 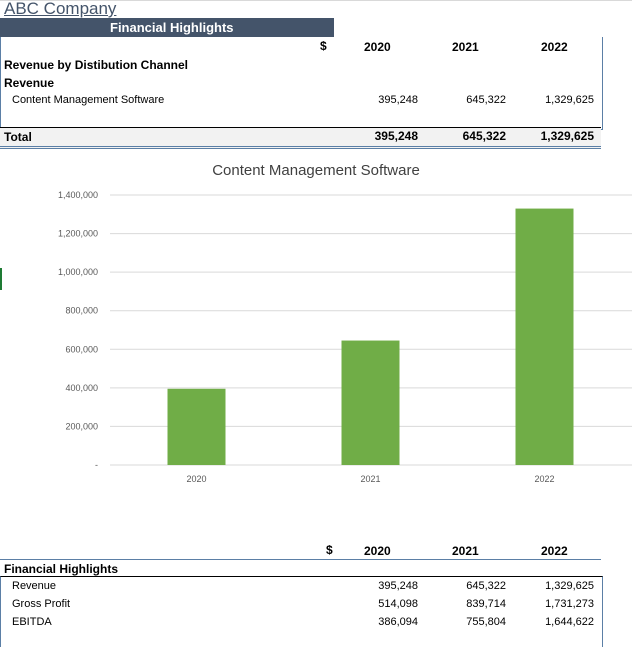 What do you see at coordinates (96, 65) in the screenshot?
I see `section-title: Revenue by Distibution Channel` at bounding box center [96, 65].